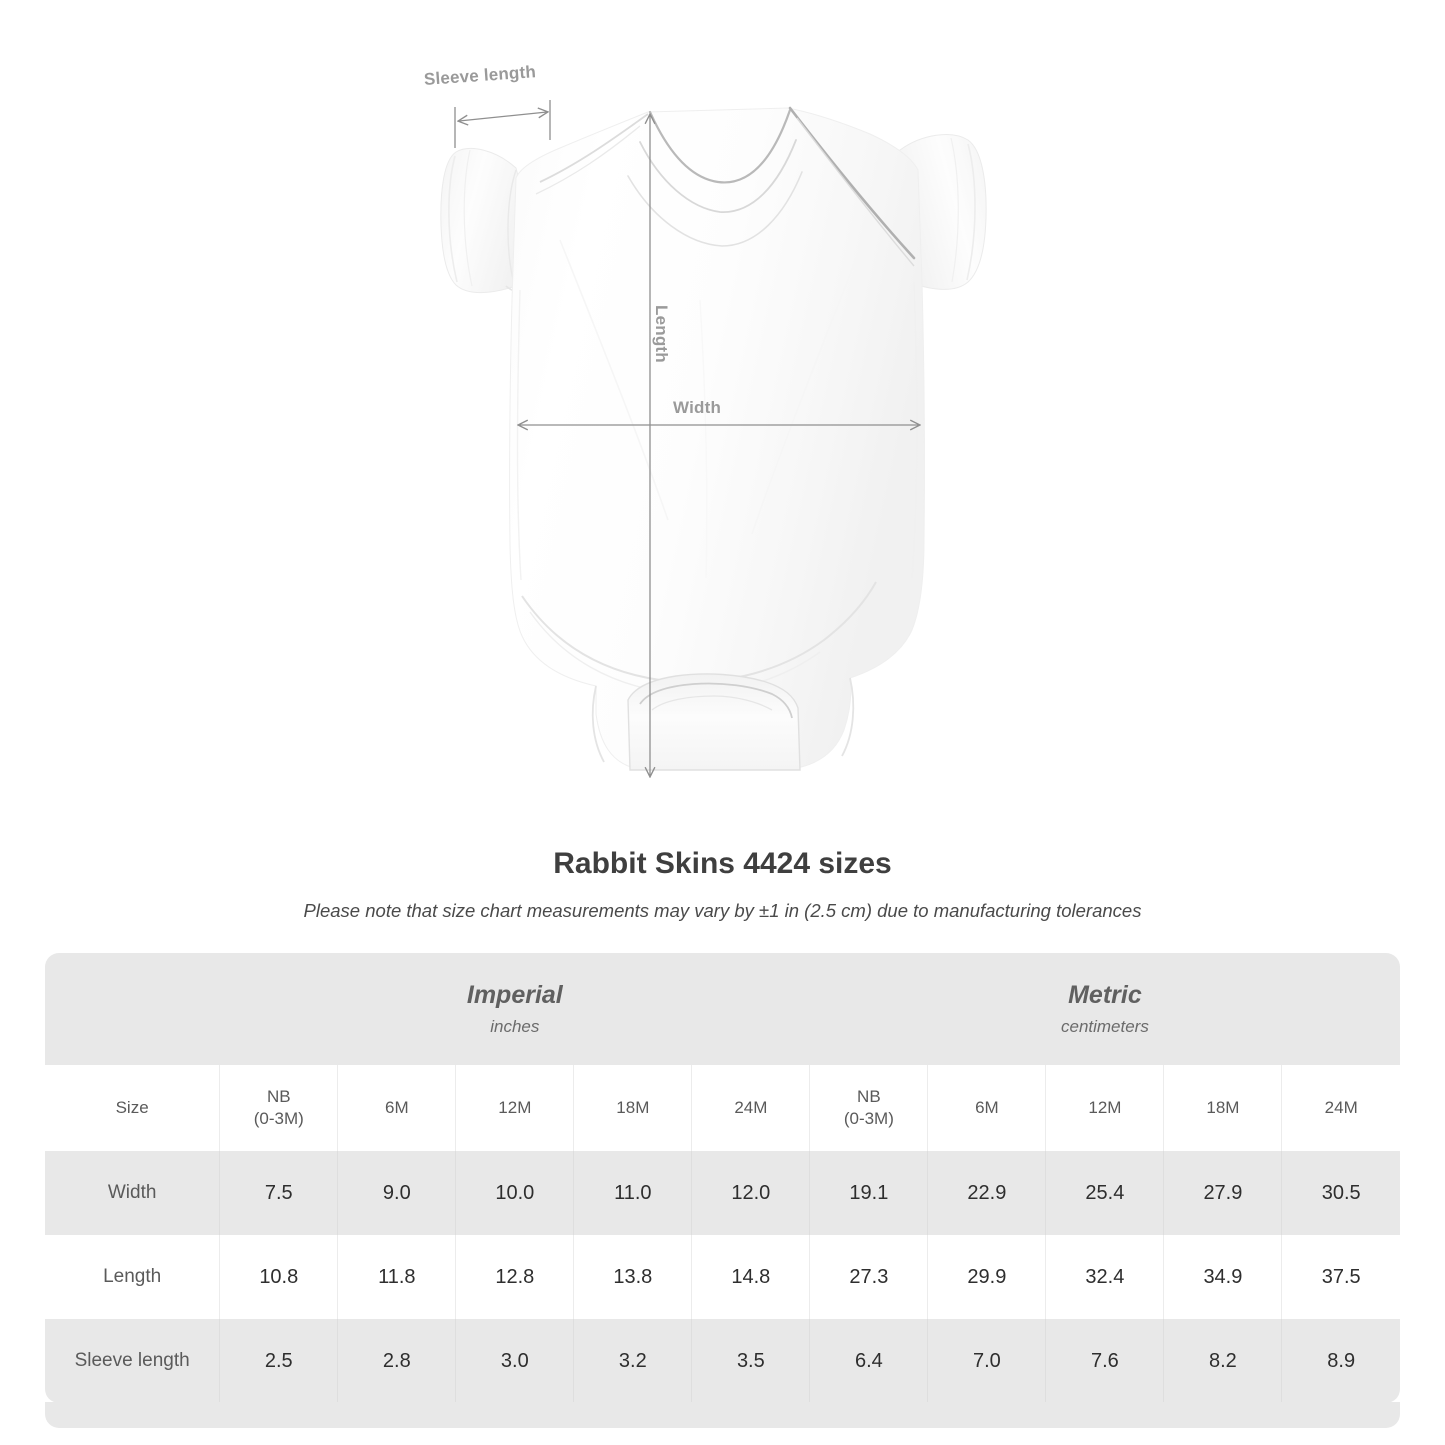 This screenshot has height=1445, width=1445. What do you see at coordinates (1223, 1277) in the screenshot?
I see `measurement-cell: 34.9` at bounding box center [1223, 1277].